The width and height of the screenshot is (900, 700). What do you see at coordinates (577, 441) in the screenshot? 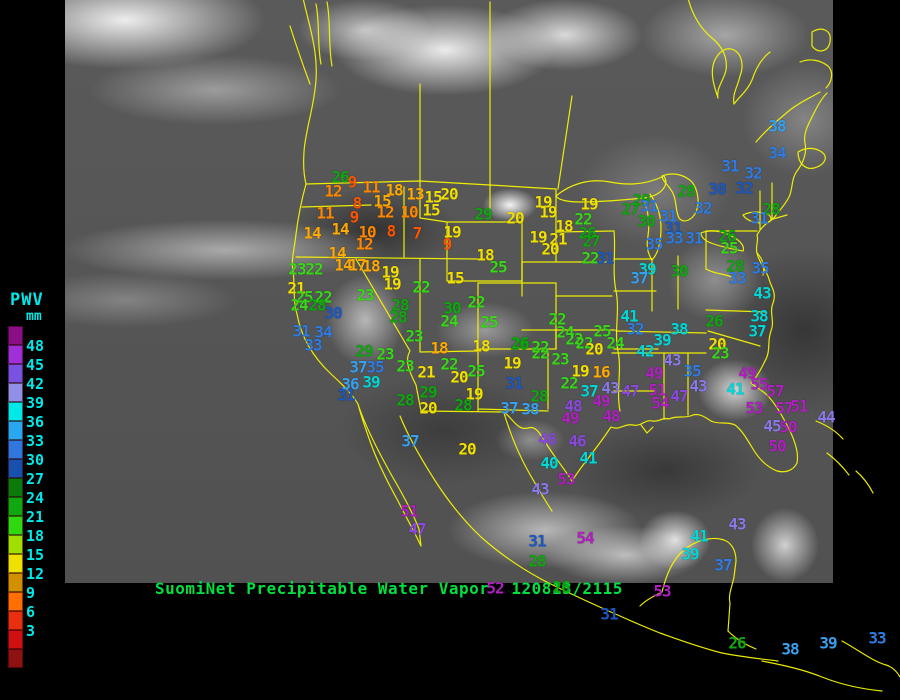
I see `station-value: 46` at bounding box center [577, 441].